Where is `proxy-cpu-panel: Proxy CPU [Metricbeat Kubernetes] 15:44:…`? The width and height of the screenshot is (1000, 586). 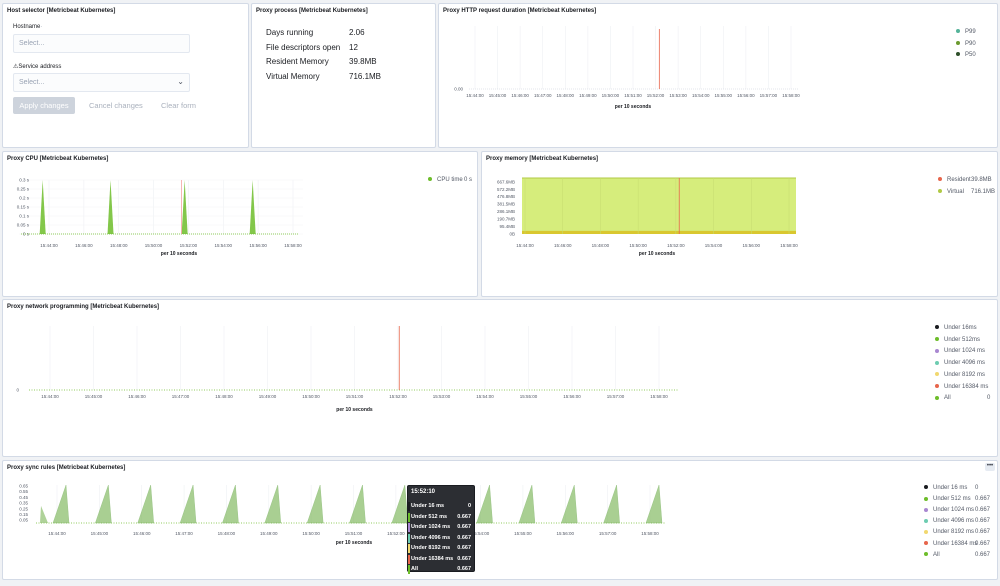
proxy-cpu-panel: Proxy CPU [Metricbeat Kubernetes] 15:44:… is located at coordinates (240, 224).